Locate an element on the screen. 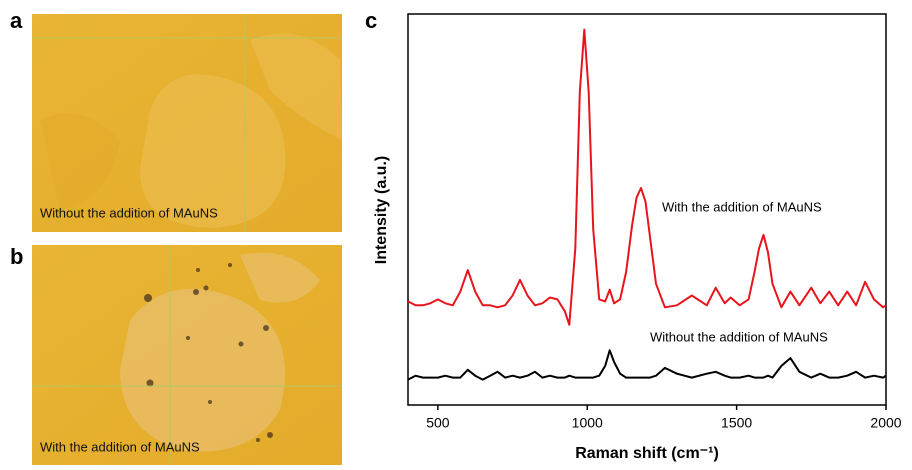 This screenshot has width=912, height=470. panel-label: b is located at coordinates (16, 256).